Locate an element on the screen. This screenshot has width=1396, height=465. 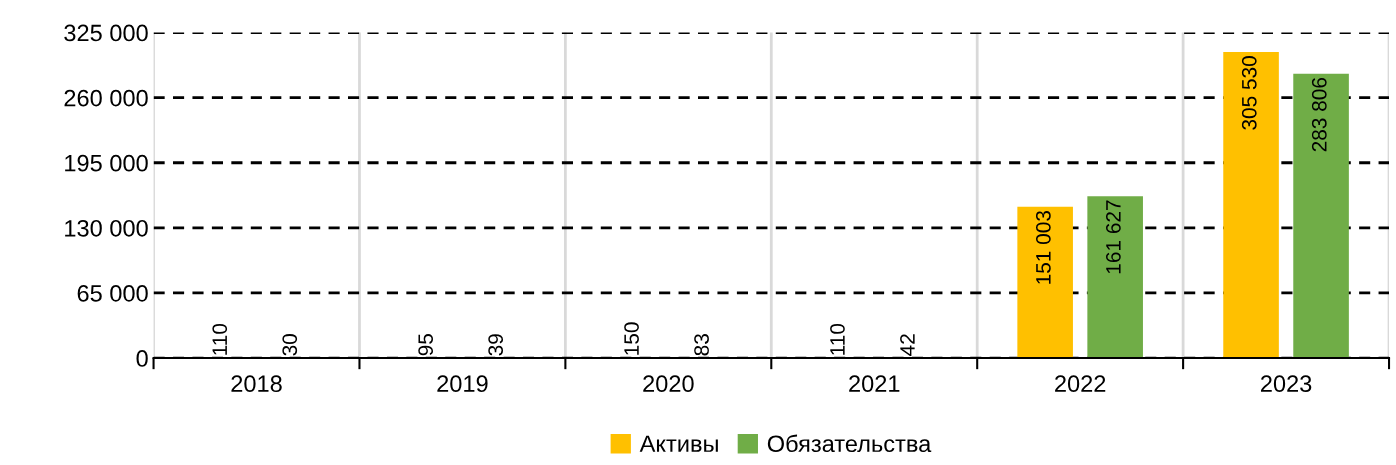
text: 39 is located at coordinates (496, 345).